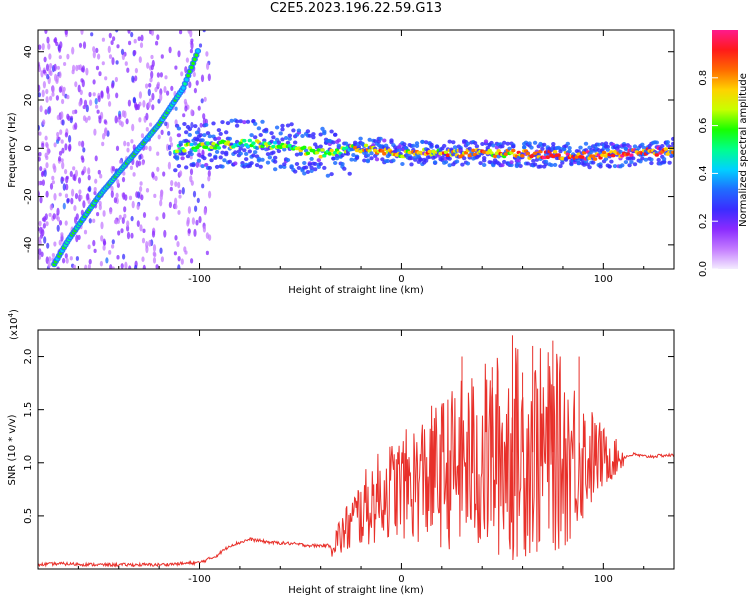 The height and width of the screenshot is (600, 750). I want to click on snr-scale-exponent: 4, so click(11, 314).